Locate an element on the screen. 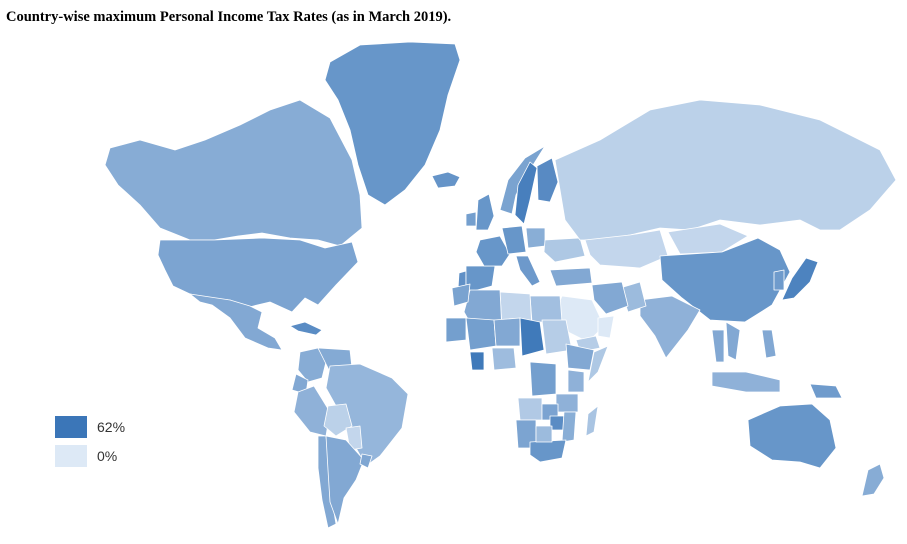  region-ivory-coast is located at coordinates (477, 361).